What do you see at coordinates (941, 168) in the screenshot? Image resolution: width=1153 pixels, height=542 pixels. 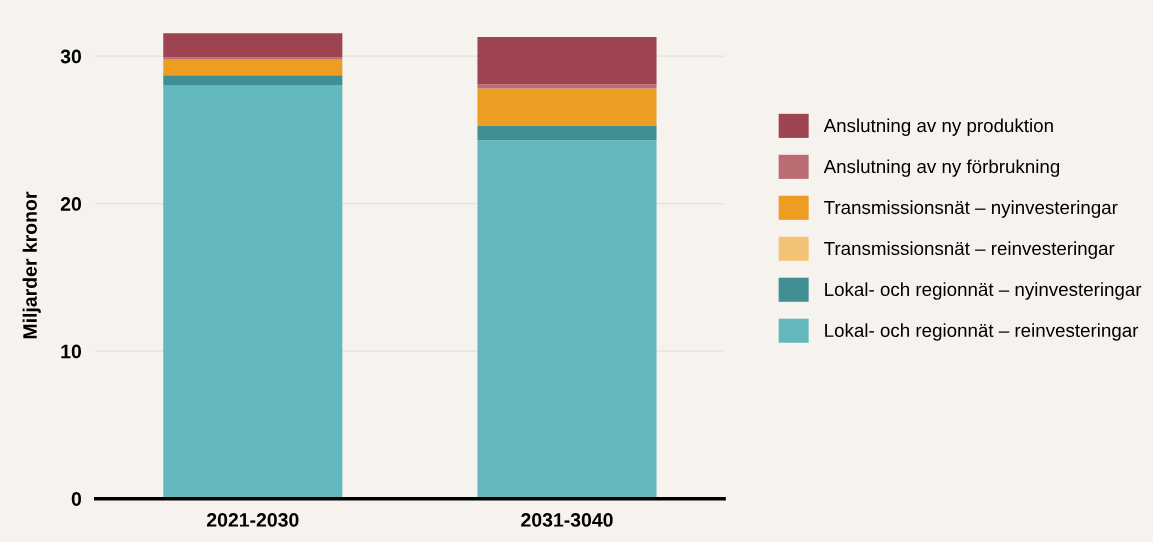 I see `legend-label: Anslutning av ny förbrukning` at bounding box center [941, 168].